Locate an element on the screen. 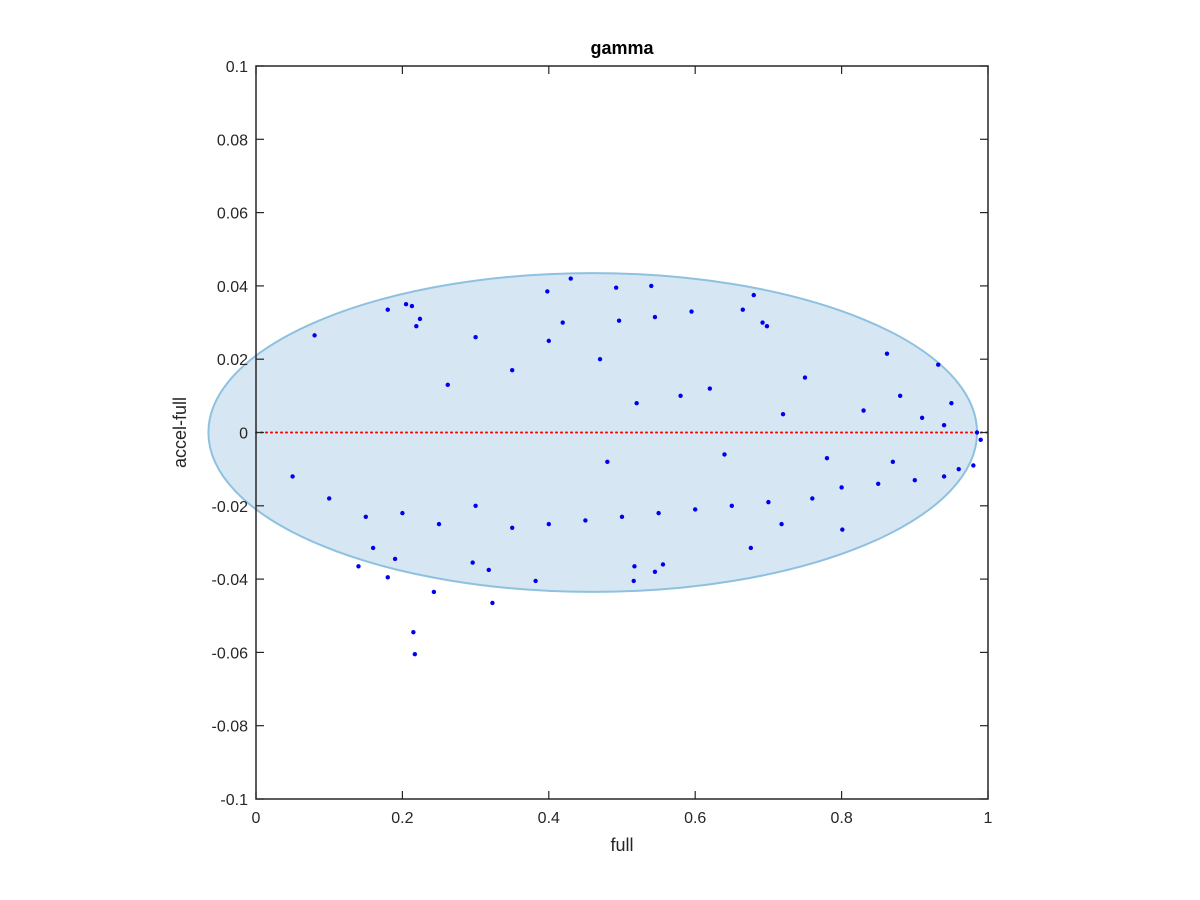 The width and height of the screenshot is (1200, 900). y-tick-label: 0.1 is located at coordinates (237, 67).